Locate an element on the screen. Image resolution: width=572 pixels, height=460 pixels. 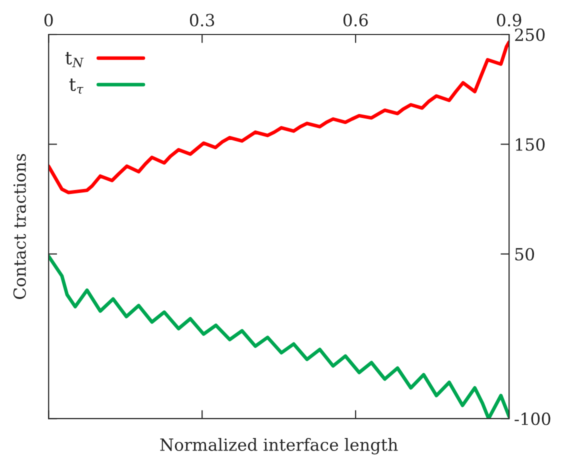
y-tick-label: 150 is located at coordinates (530, 144).